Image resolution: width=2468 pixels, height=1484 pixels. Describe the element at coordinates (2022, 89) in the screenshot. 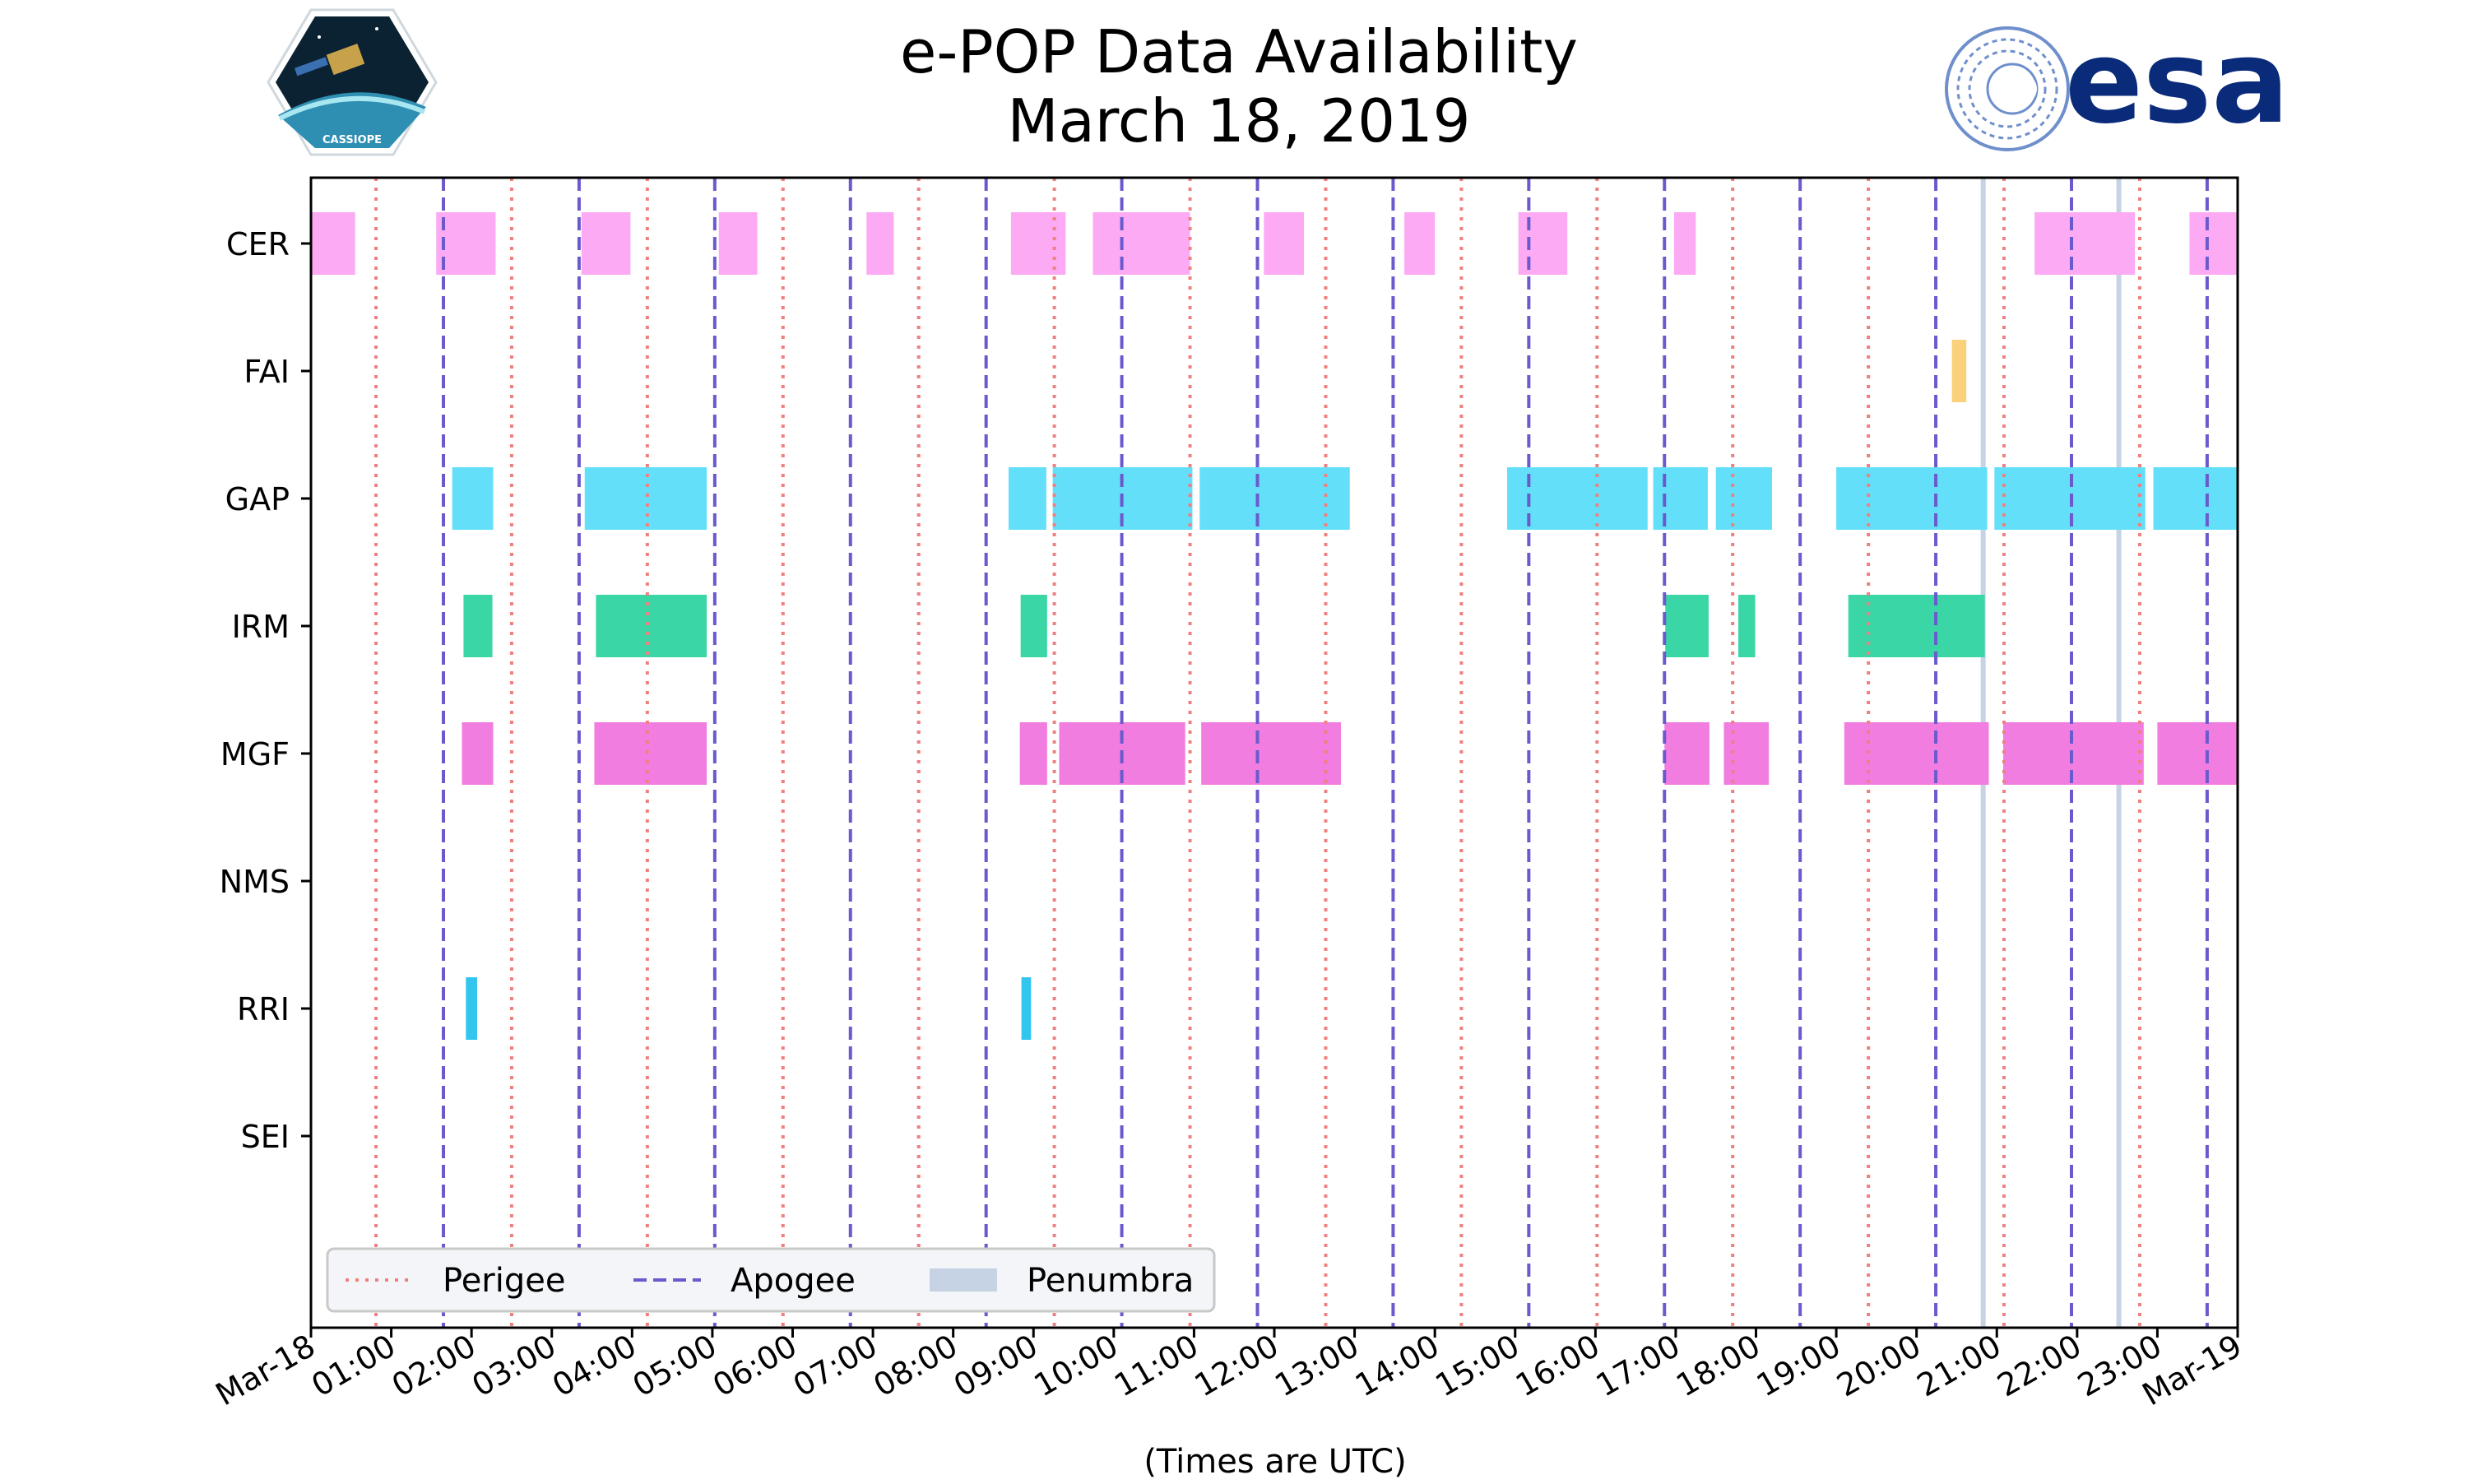

I see `esa-logo-core` at that location.